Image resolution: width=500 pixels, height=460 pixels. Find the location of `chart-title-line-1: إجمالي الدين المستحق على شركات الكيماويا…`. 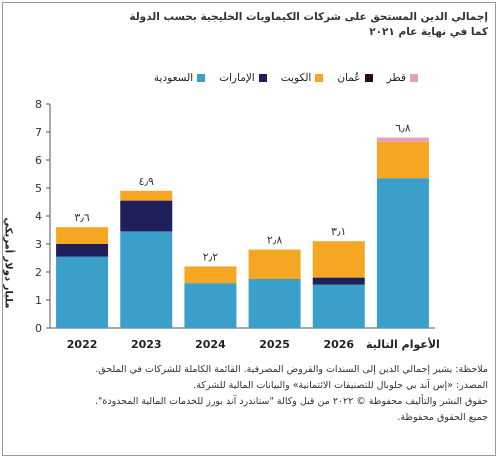

chart-title-line-1: إجمالي الدين المستحق على شركات الكيماويا… is located at coordinates (308, 17).